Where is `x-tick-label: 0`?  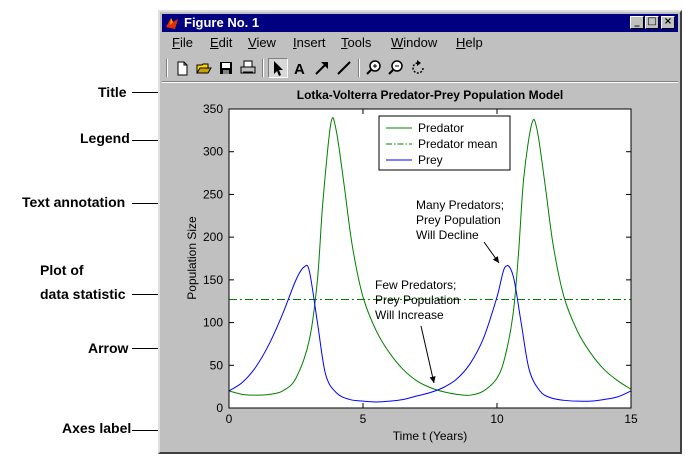
x-tick-label: 0 is located at coordinates (229, 419).